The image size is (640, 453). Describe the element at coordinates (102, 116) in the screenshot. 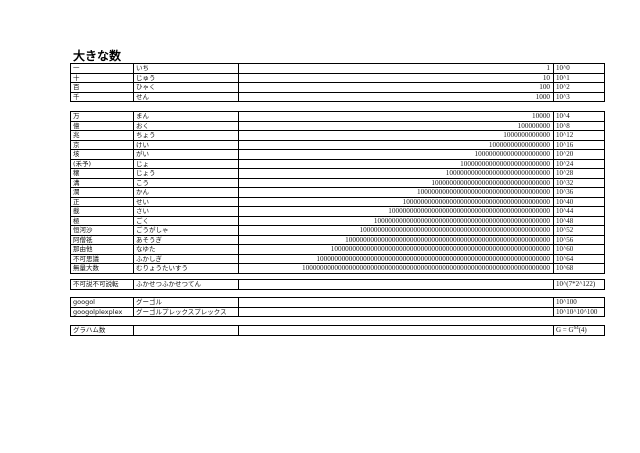

I see `cell-name: 万` at that location.